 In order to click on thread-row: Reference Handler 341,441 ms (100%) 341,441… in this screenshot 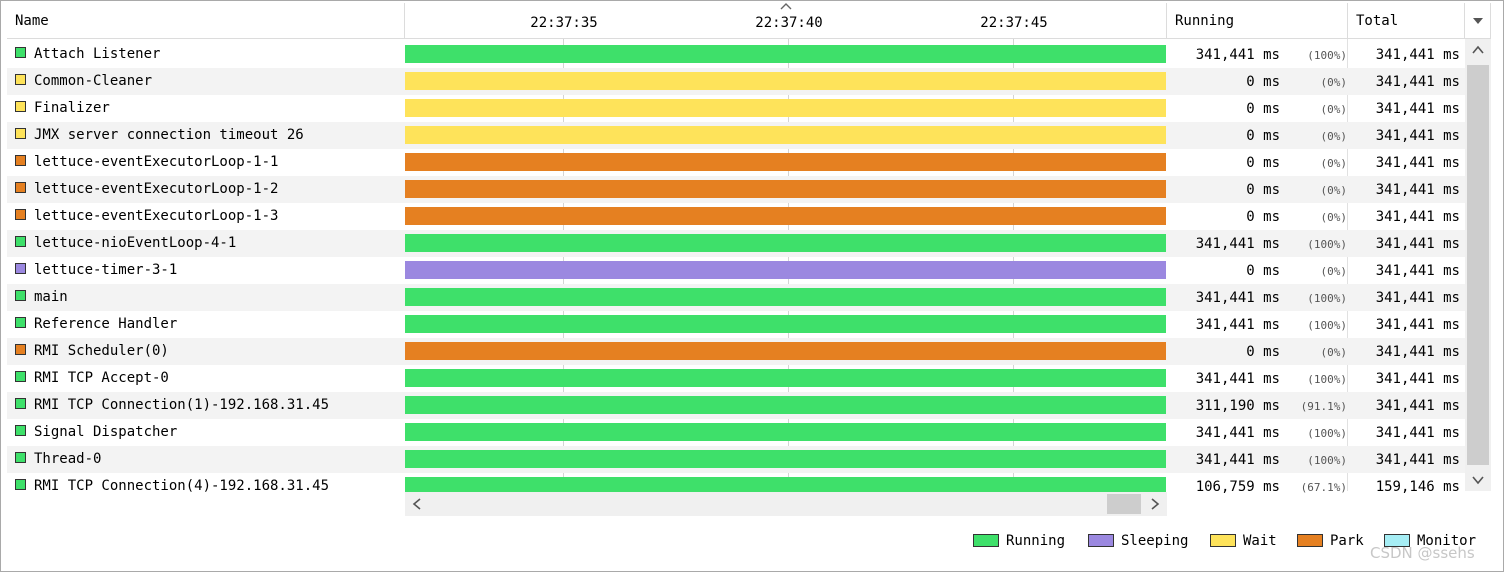, I will do `click(736, 324)`.